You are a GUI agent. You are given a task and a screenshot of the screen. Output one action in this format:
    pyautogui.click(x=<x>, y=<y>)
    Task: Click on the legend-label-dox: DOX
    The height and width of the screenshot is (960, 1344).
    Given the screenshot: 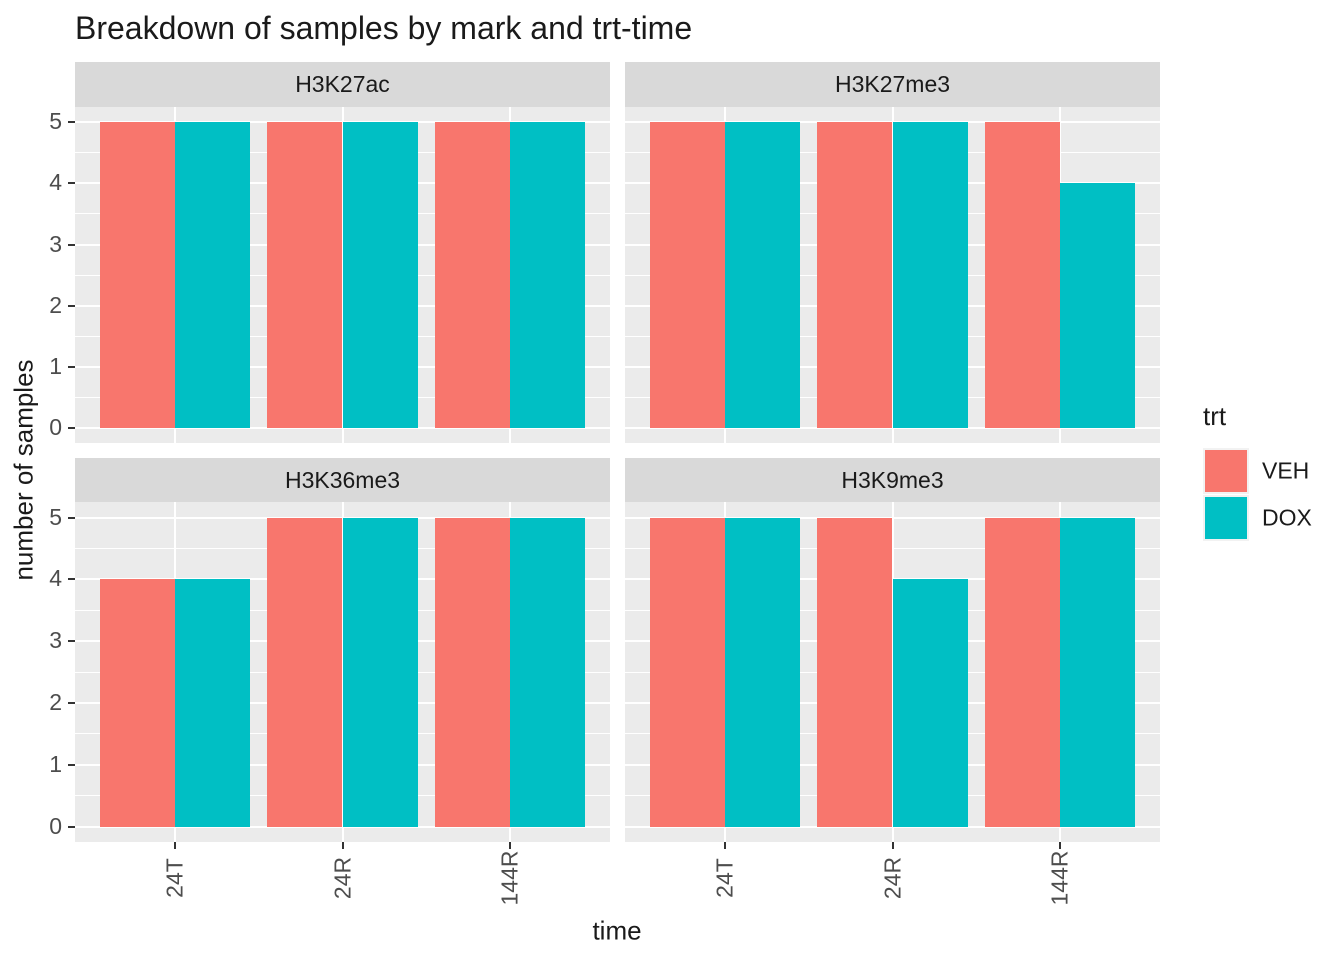 What is the action you would take?
    pyautogui.click(x=1287, y=517)
    